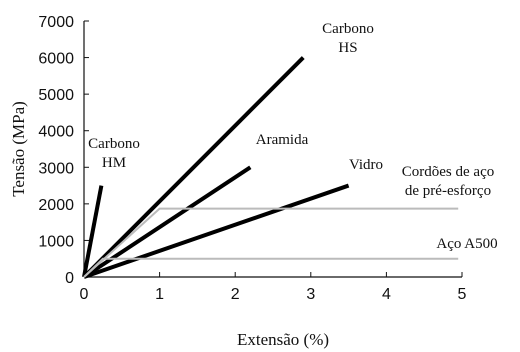  I want to click on series-aco-a500-line, so click(271, 267).